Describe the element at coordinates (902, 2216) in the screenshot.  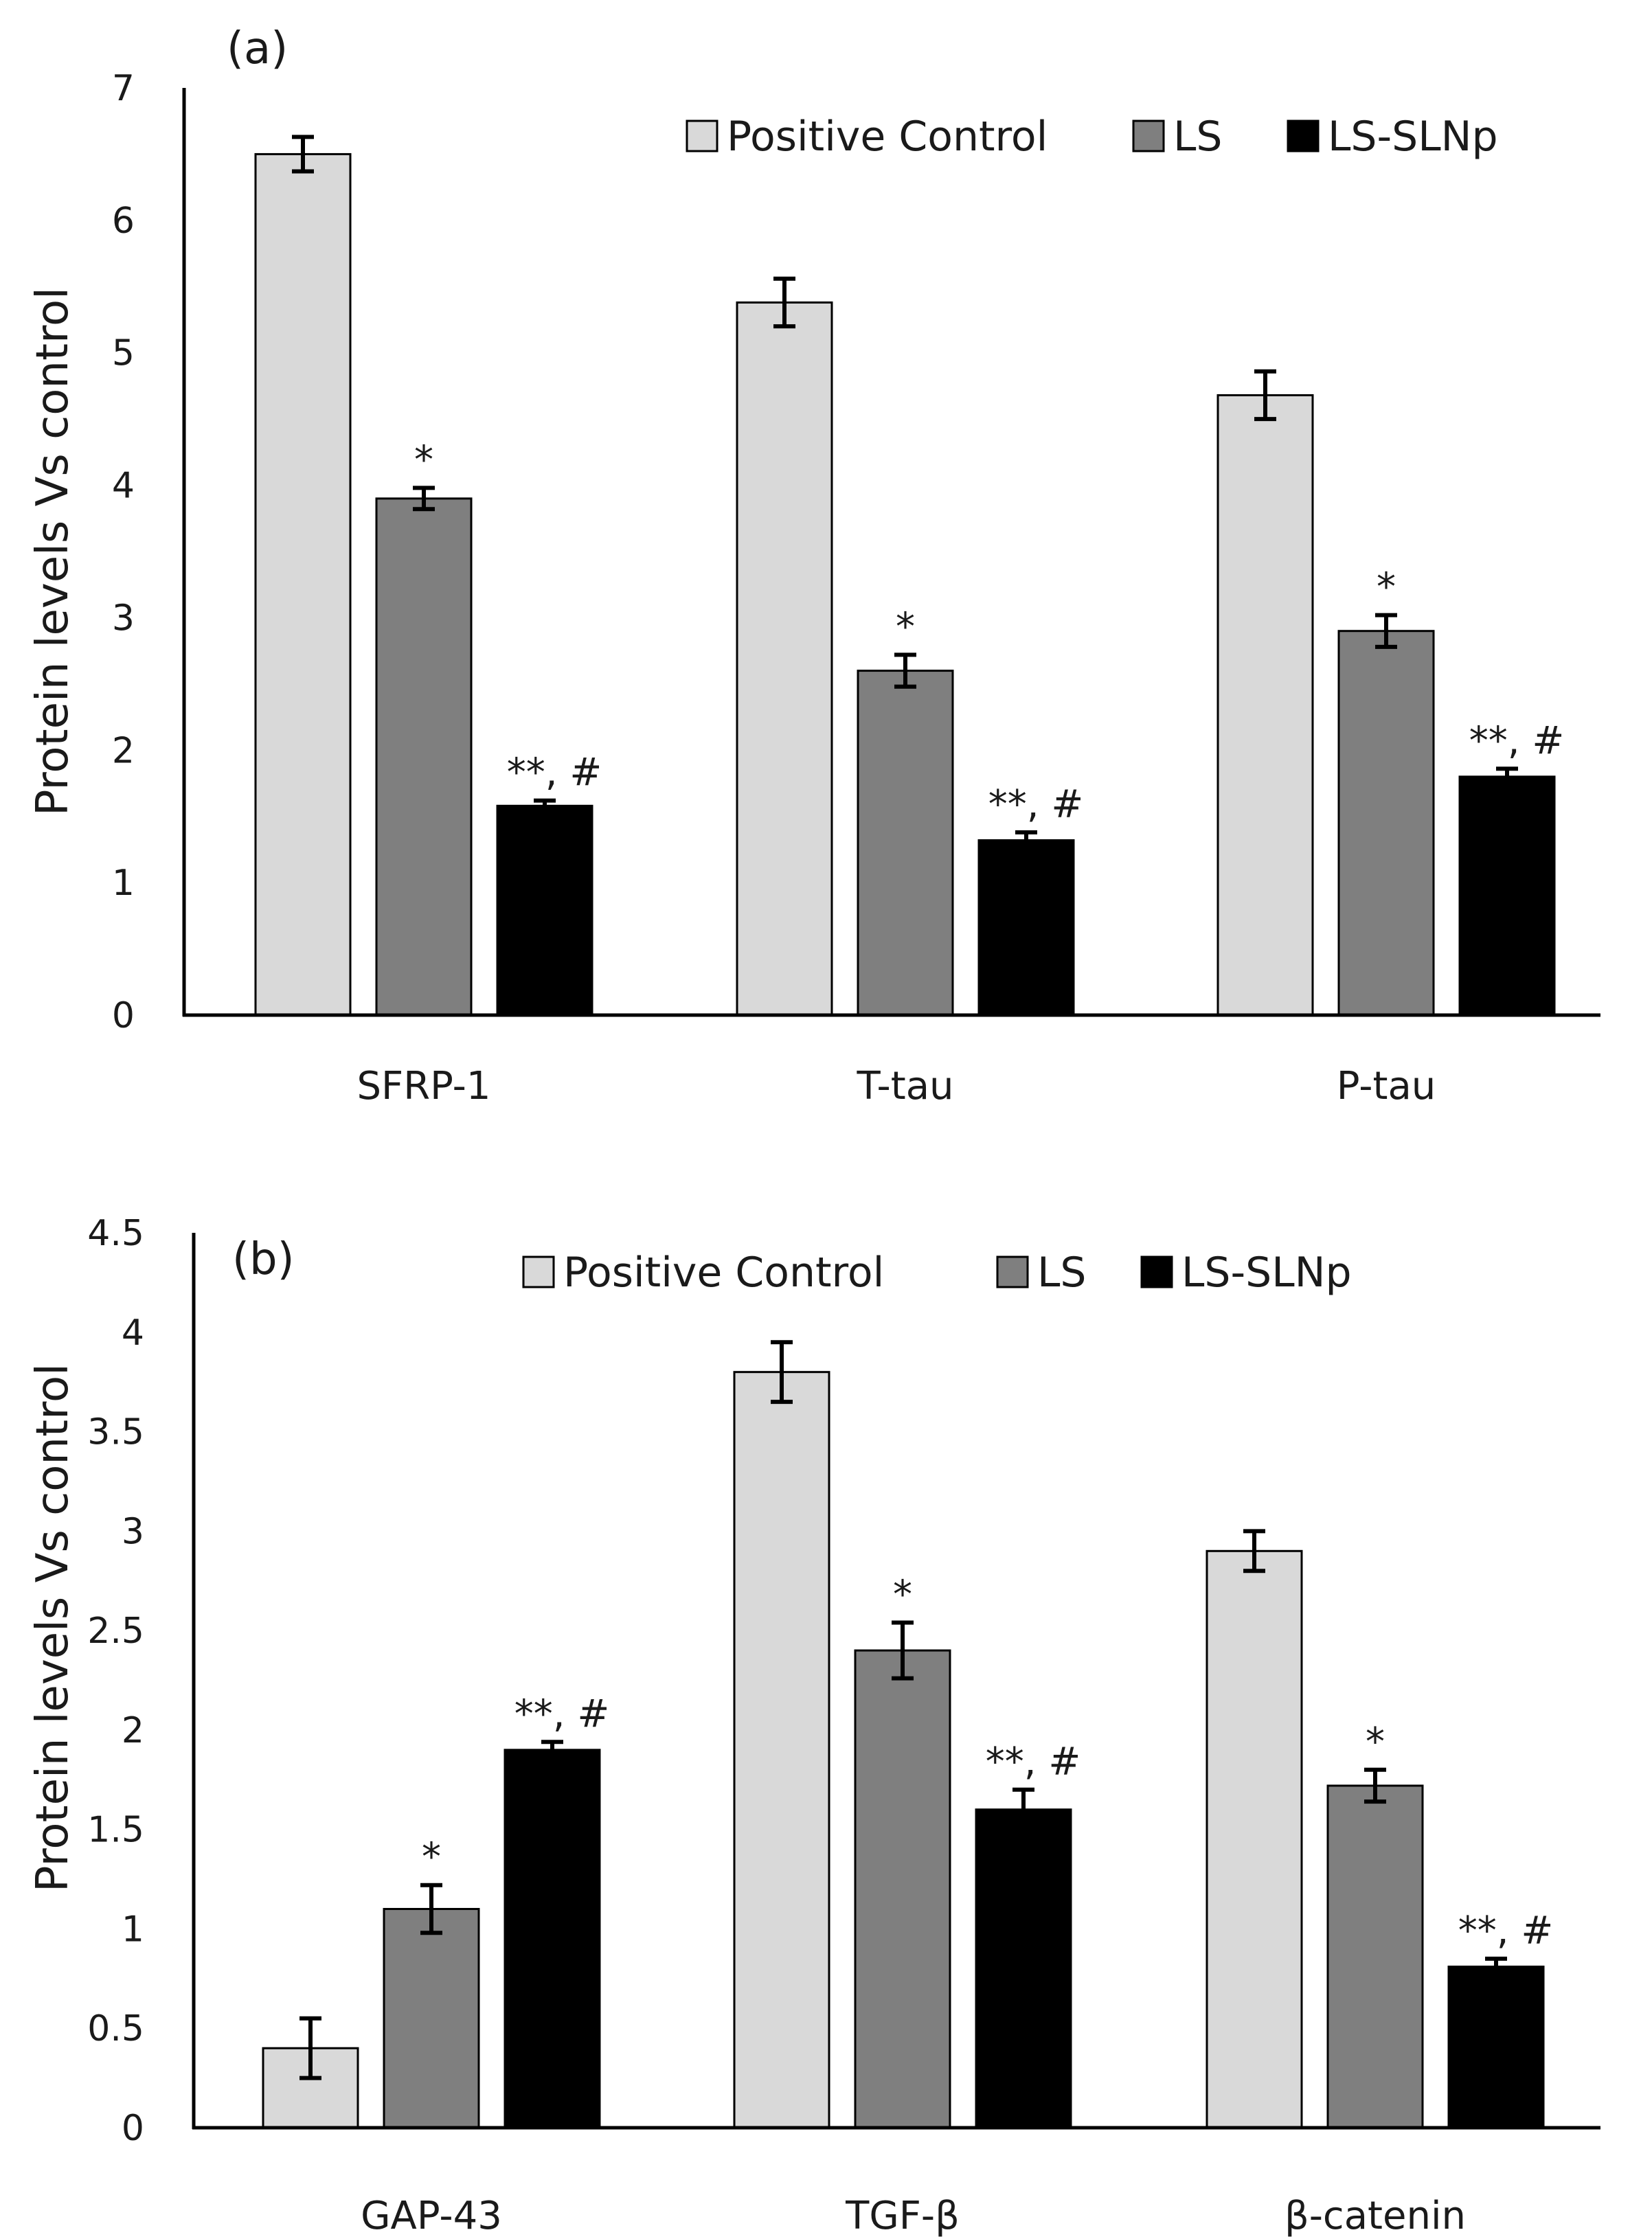
I see `x-tick-label: TGF-β` at that location.